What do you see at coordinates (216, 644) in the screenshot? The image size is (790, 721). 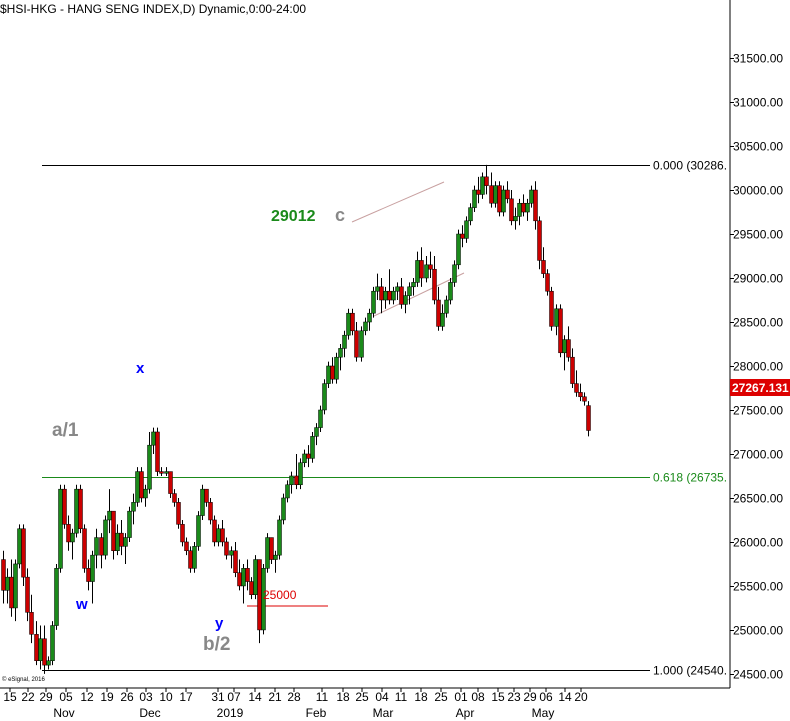 I see `annotation-b2: b/2` at bounding box center [216, 644].